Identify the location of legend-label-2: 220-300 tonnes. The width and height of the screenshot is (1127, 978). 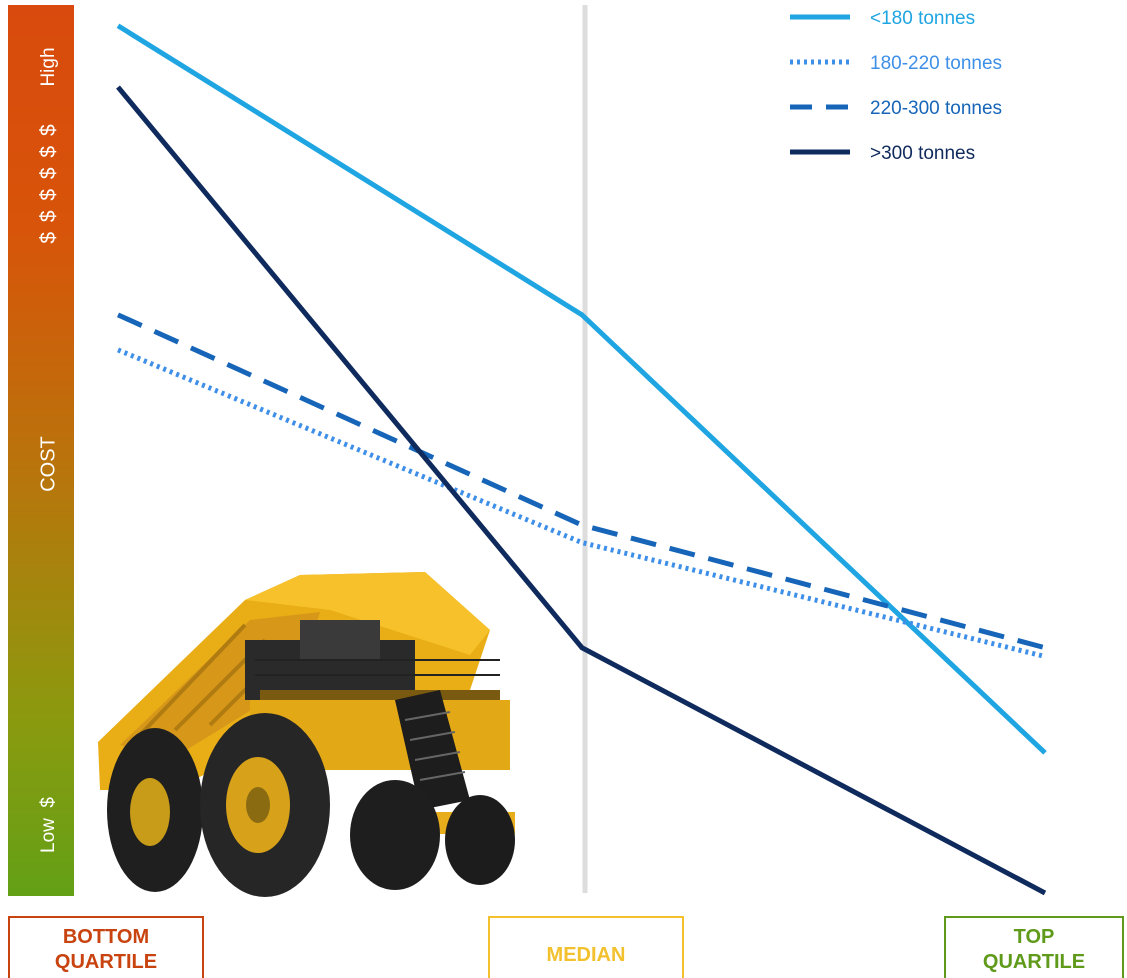
(936, 108).